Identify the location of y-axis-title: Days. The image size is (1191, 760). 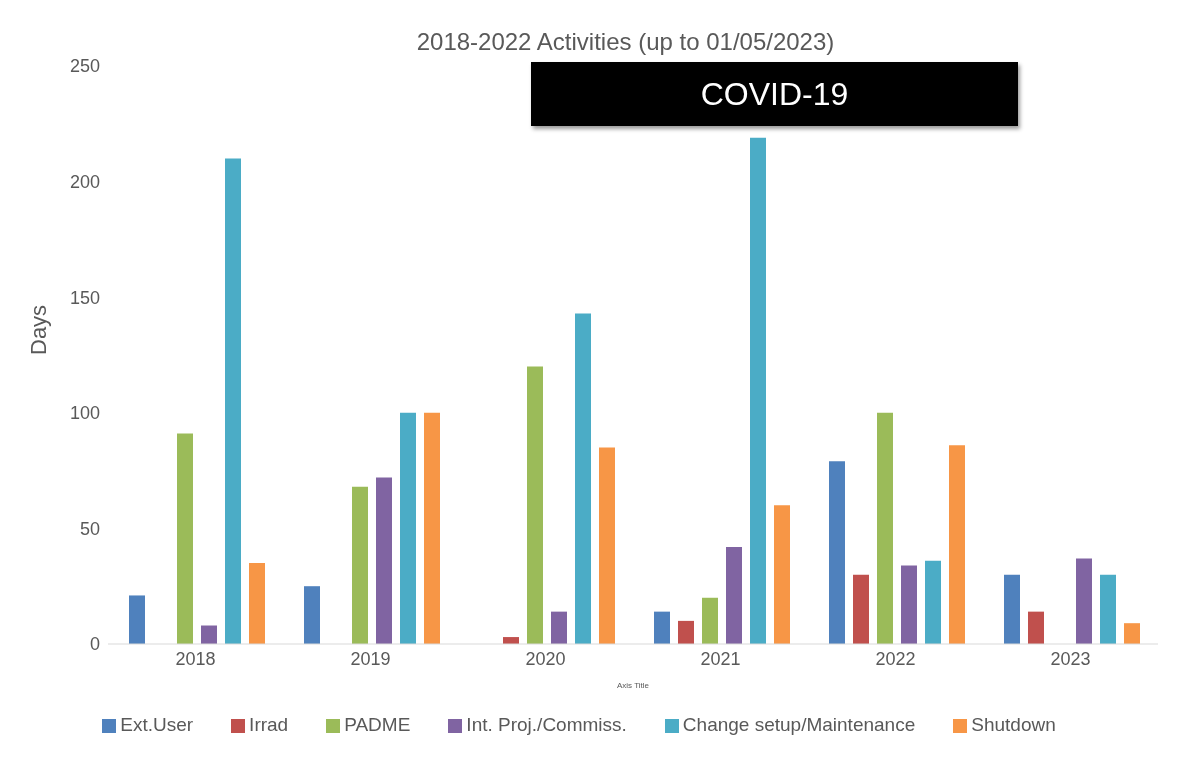
(38, 329).